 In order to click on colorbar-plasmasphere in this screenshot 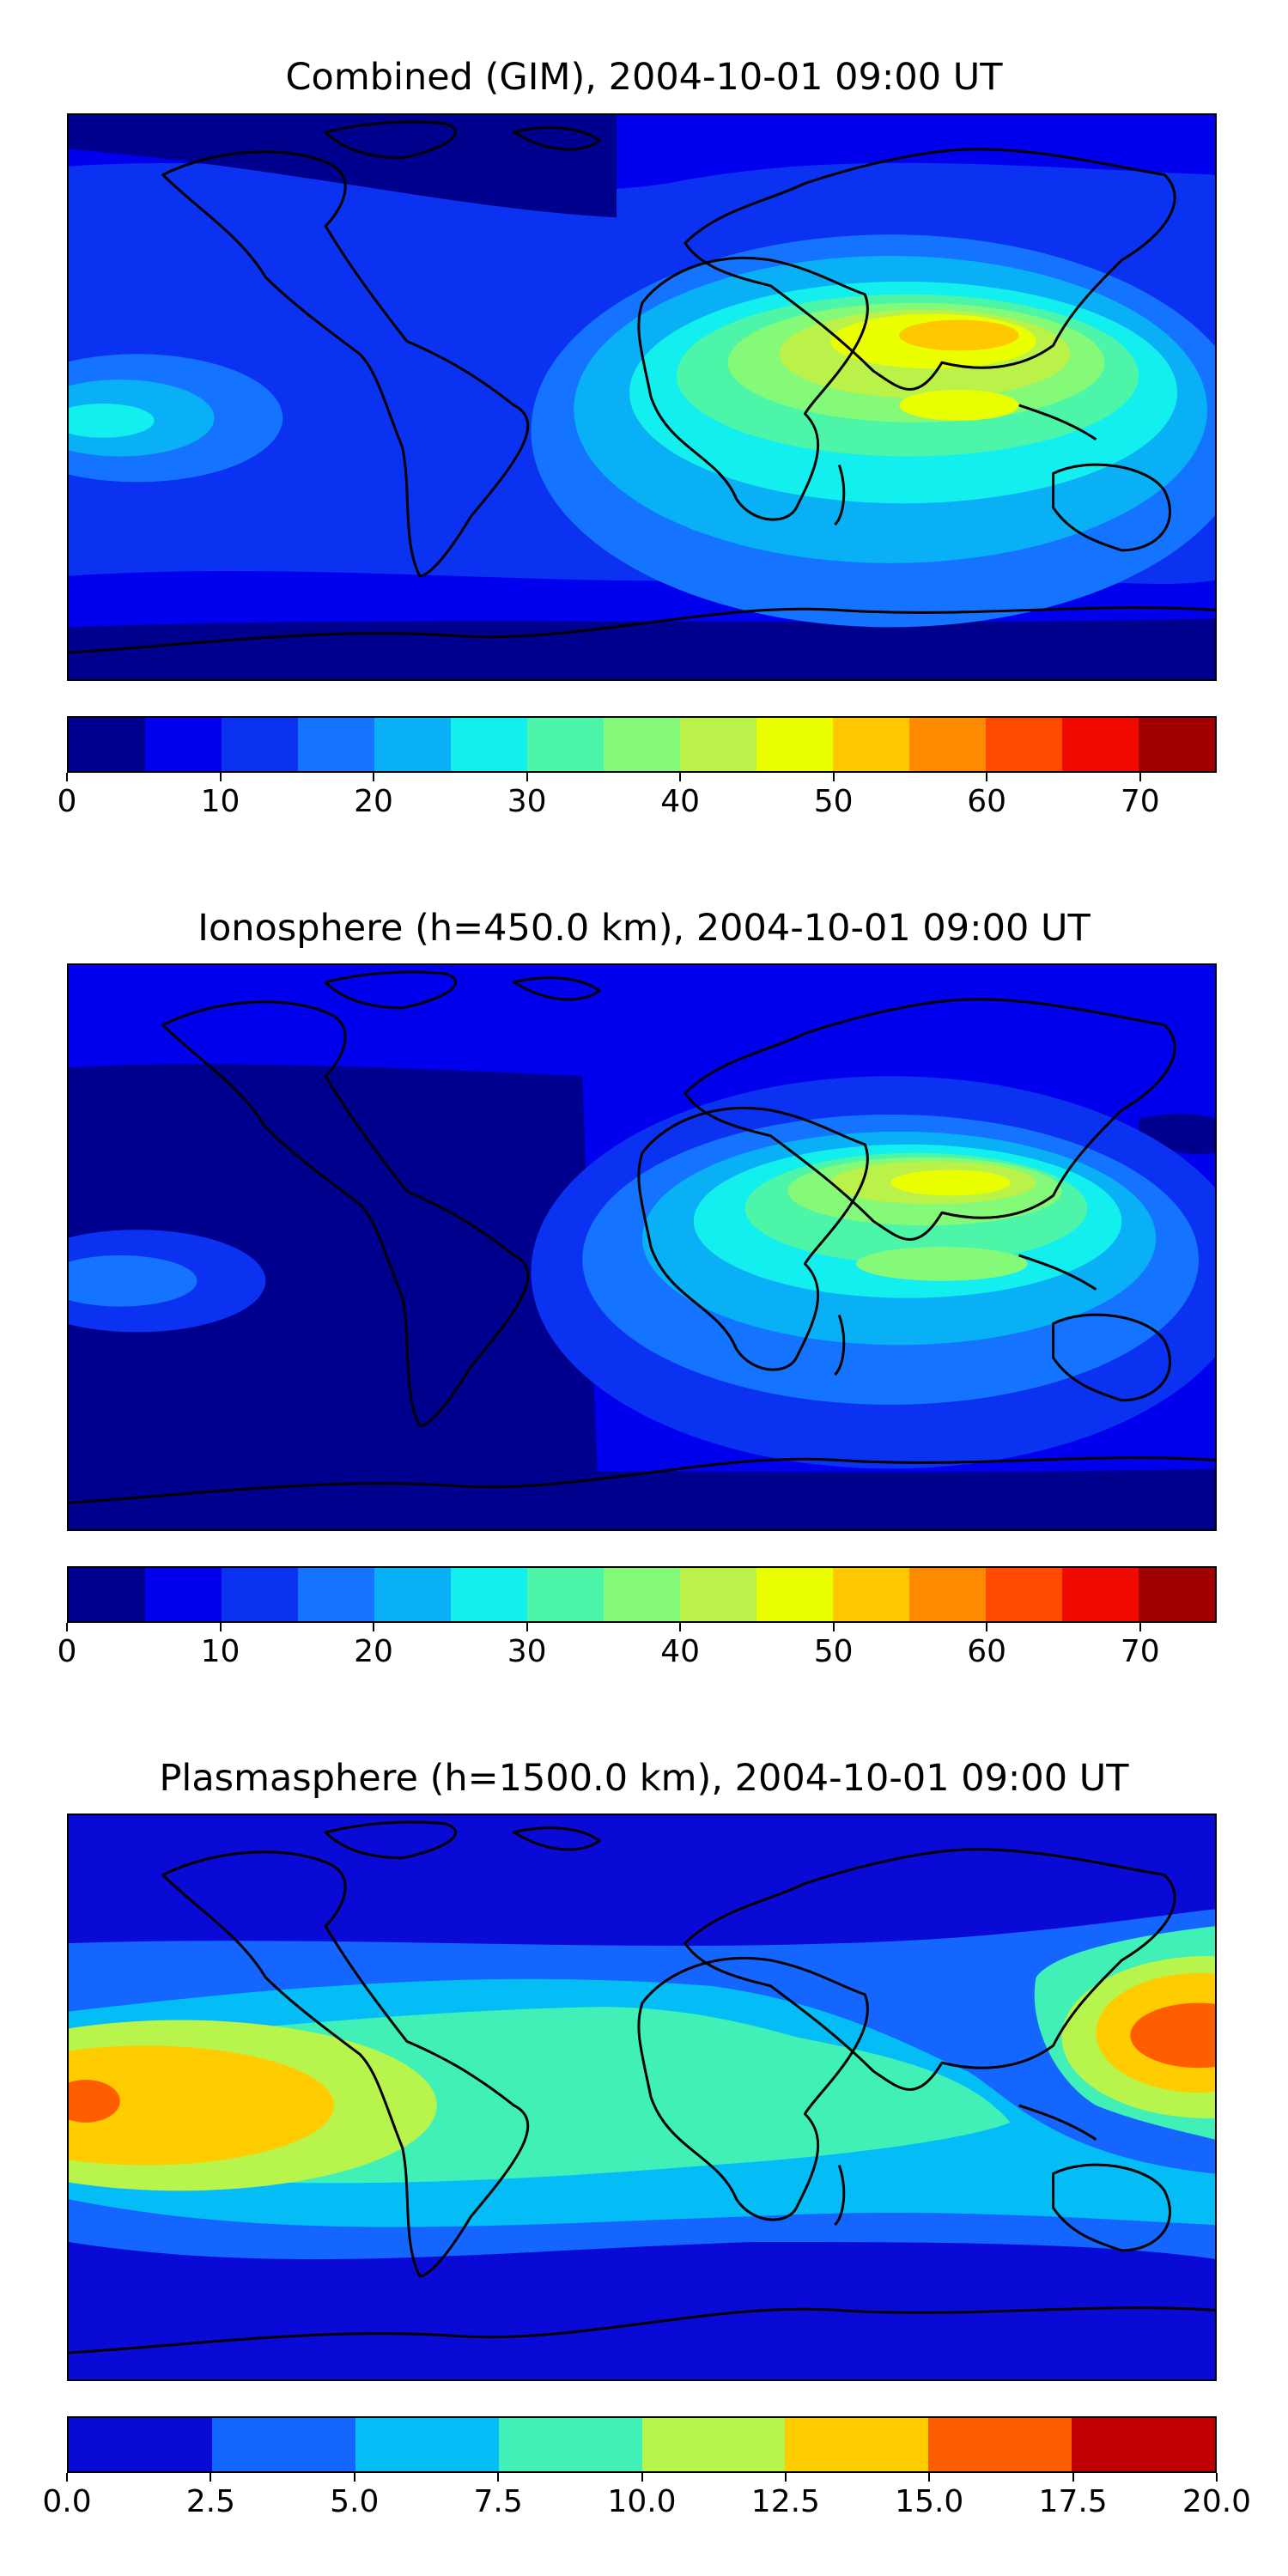, I will do `click(642, 2444)`.